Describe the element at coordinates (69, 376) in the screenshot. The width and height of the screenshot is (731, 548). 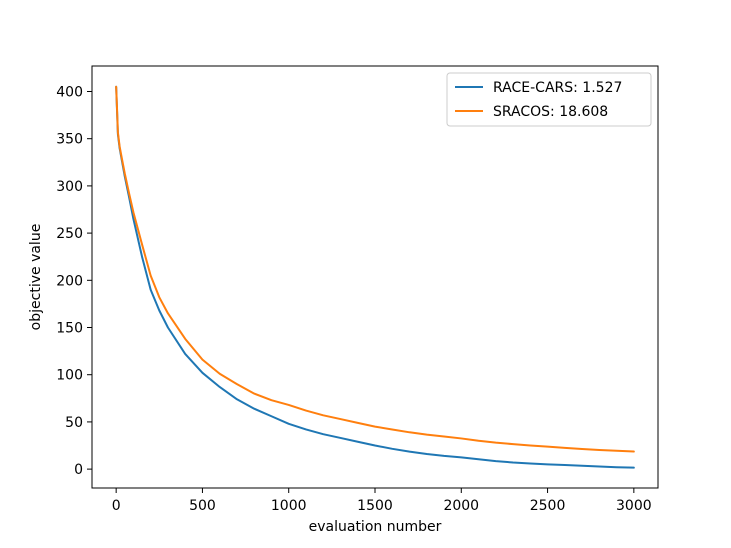
I see `y-tick-label: 100` at that location.